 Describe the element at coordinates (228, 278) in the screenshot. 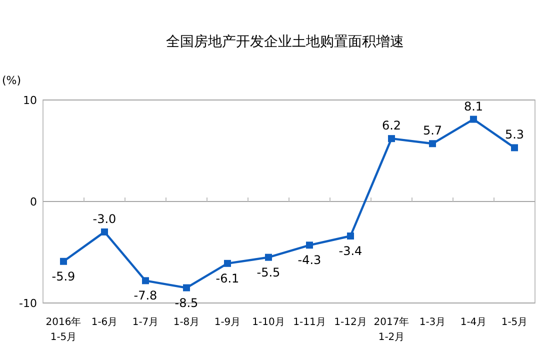

I see `data-label: -6.1` at that location.